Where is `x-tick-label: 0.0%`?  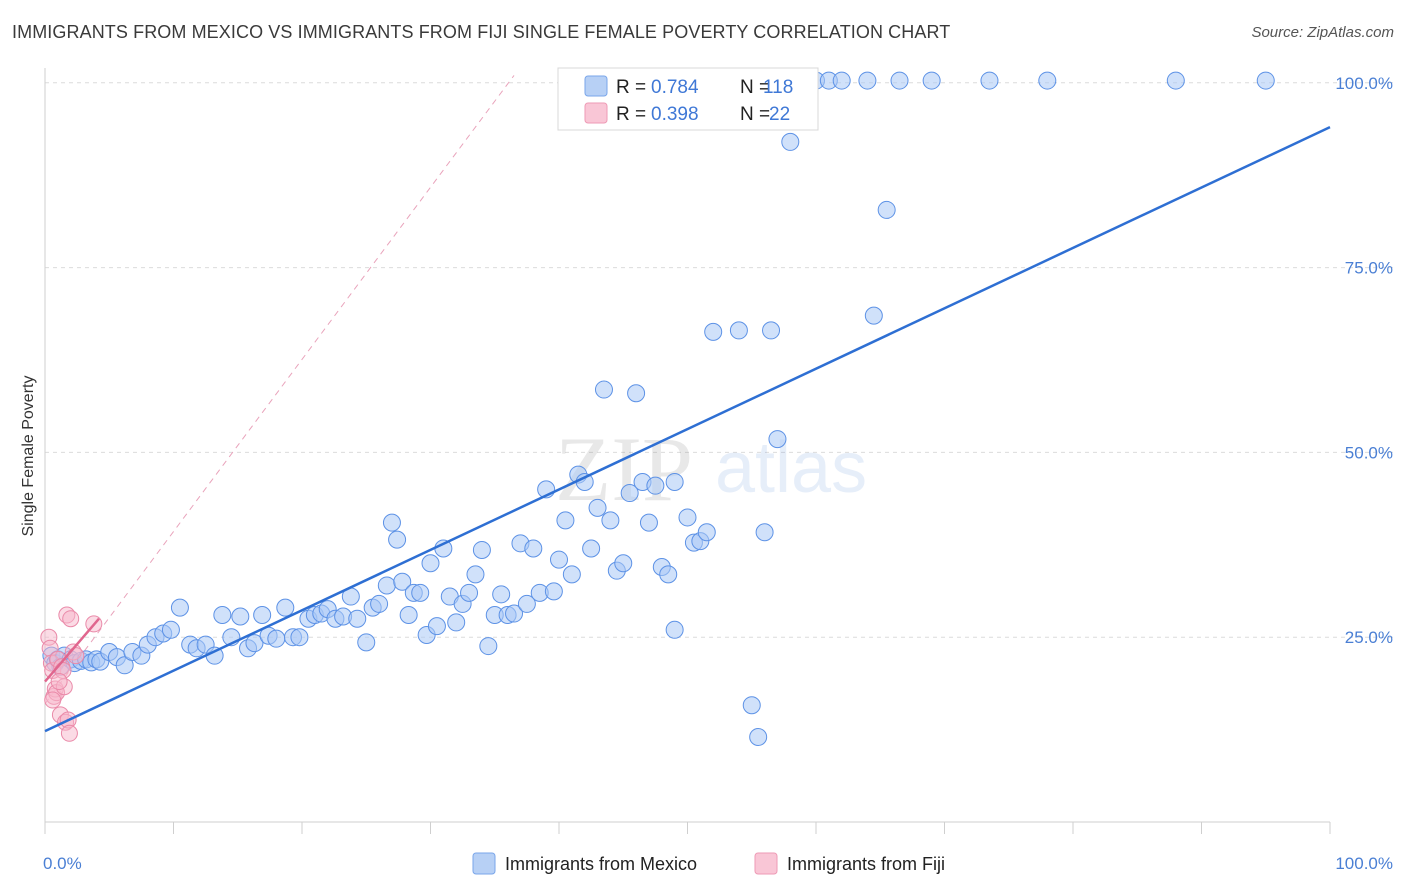
x-tick-label: 0.0% is located at coordinates (62, 863).